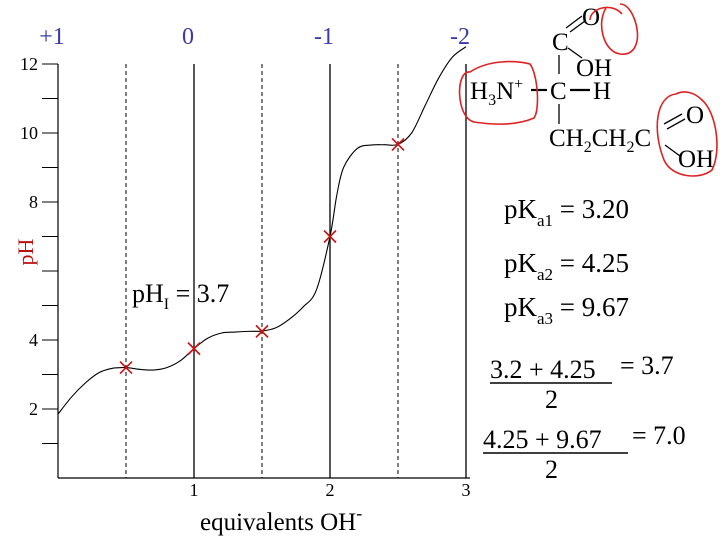 The image size is (720, 540). What do you see at coordinates (591, 209) in the screenshot?
I see `pka1-value: = 3.20` at bounding box center [591, 209].